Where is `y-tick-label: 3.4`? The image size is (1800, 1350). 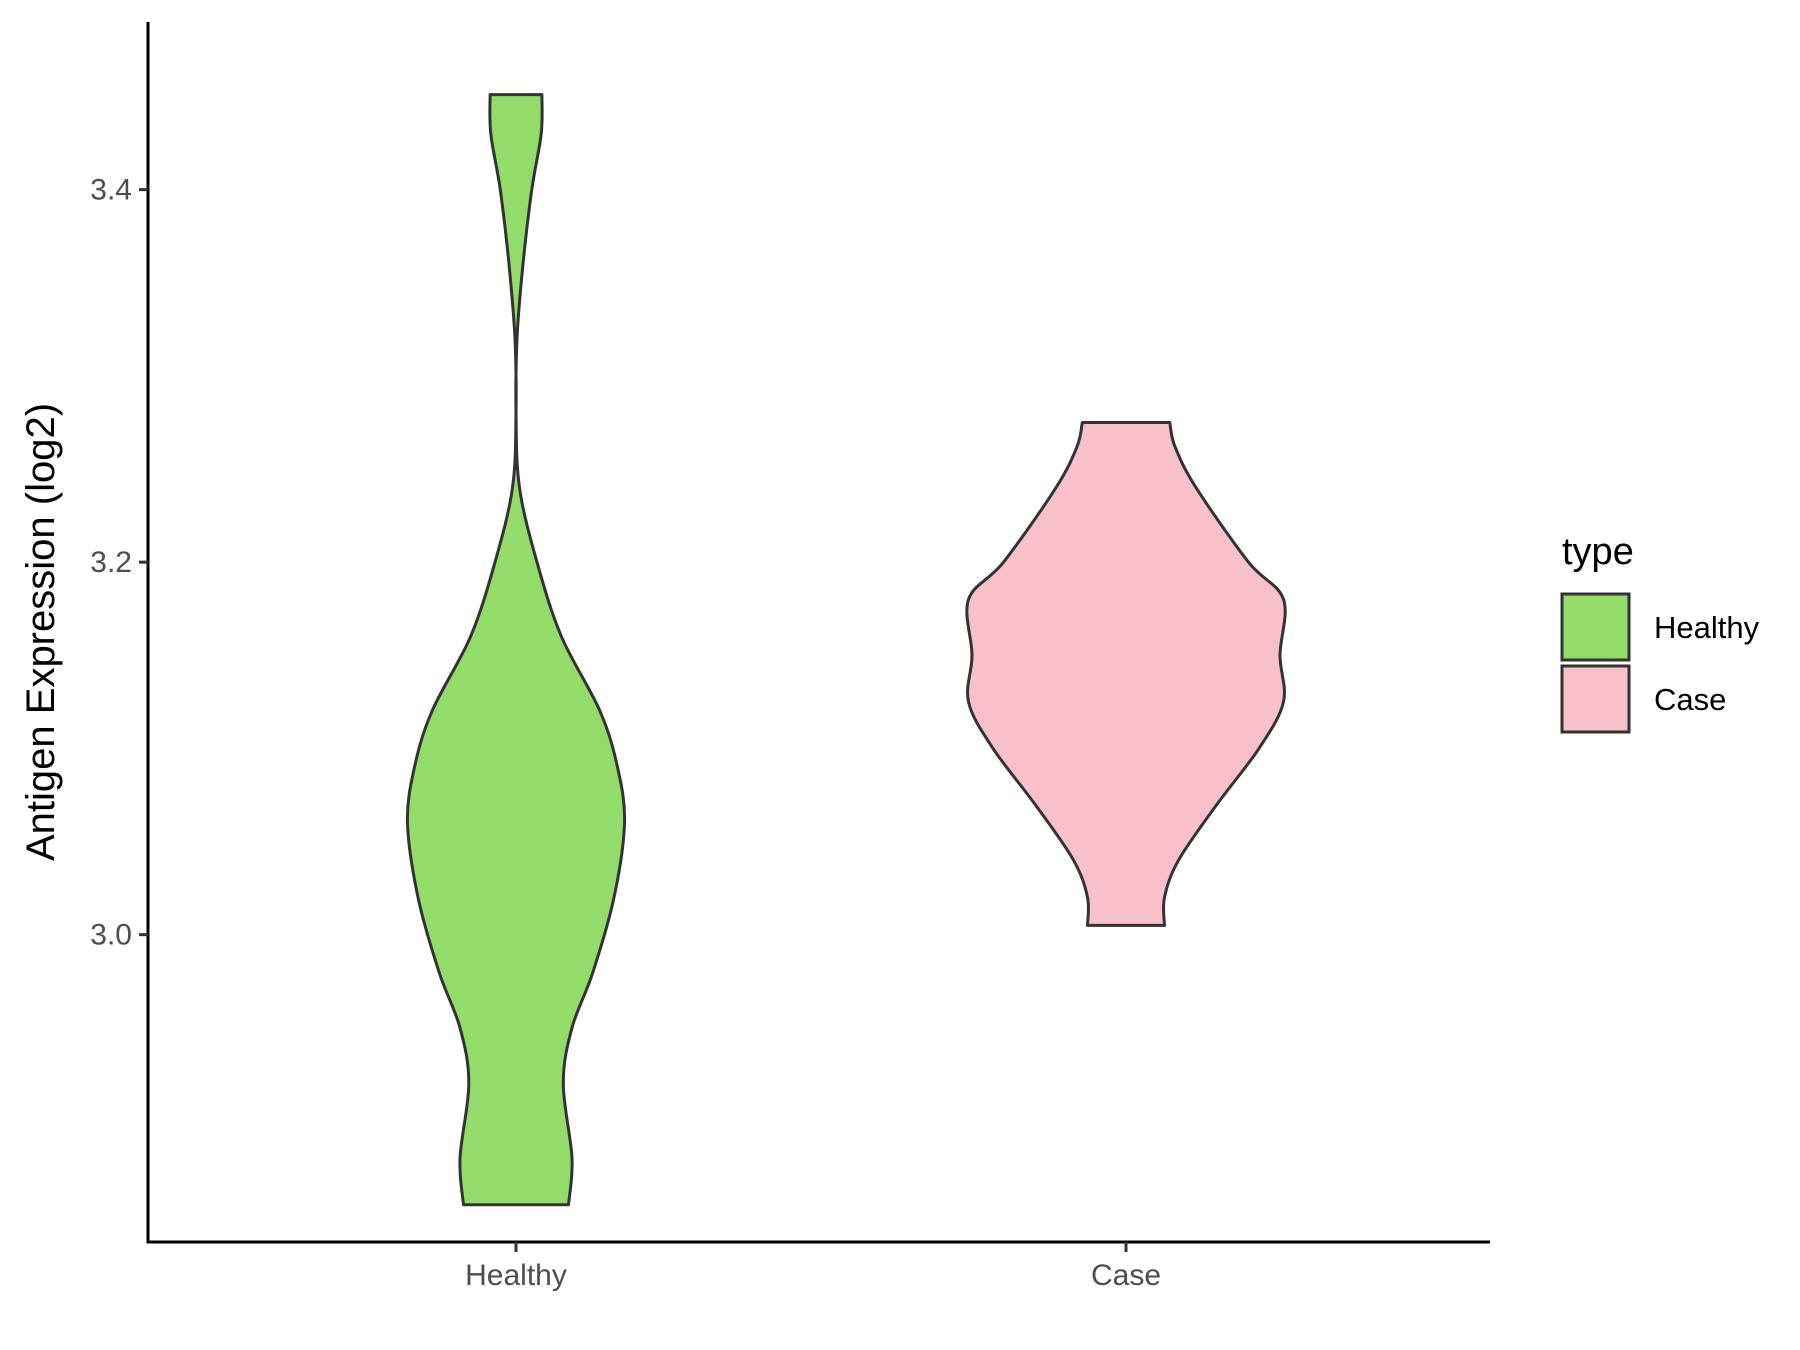
y-tick-label: 3.4 is located at coordinates (111, 190).